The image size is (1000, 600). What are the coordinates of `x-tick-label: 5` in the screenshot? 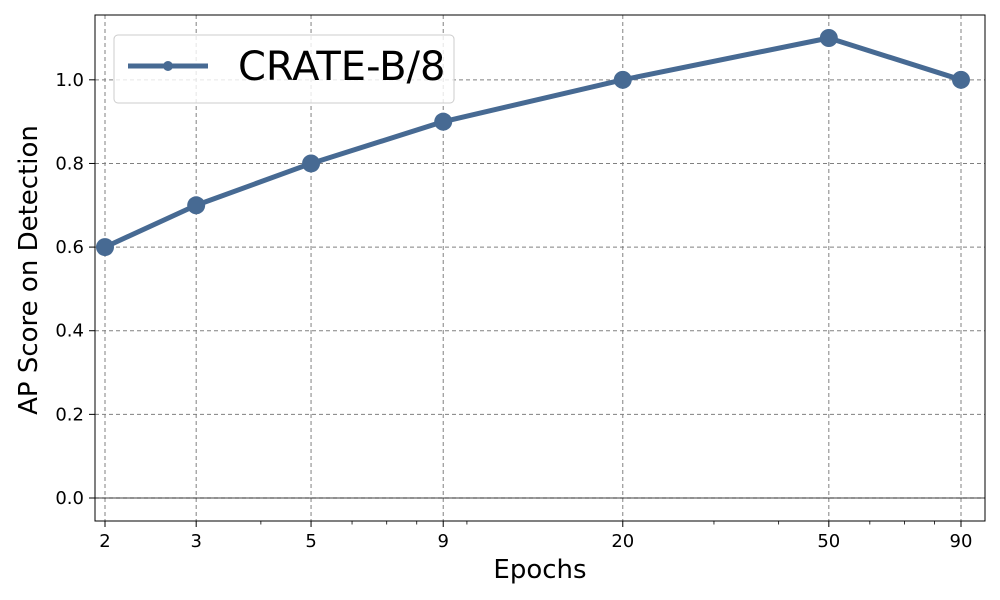 It's located at (310, 541).